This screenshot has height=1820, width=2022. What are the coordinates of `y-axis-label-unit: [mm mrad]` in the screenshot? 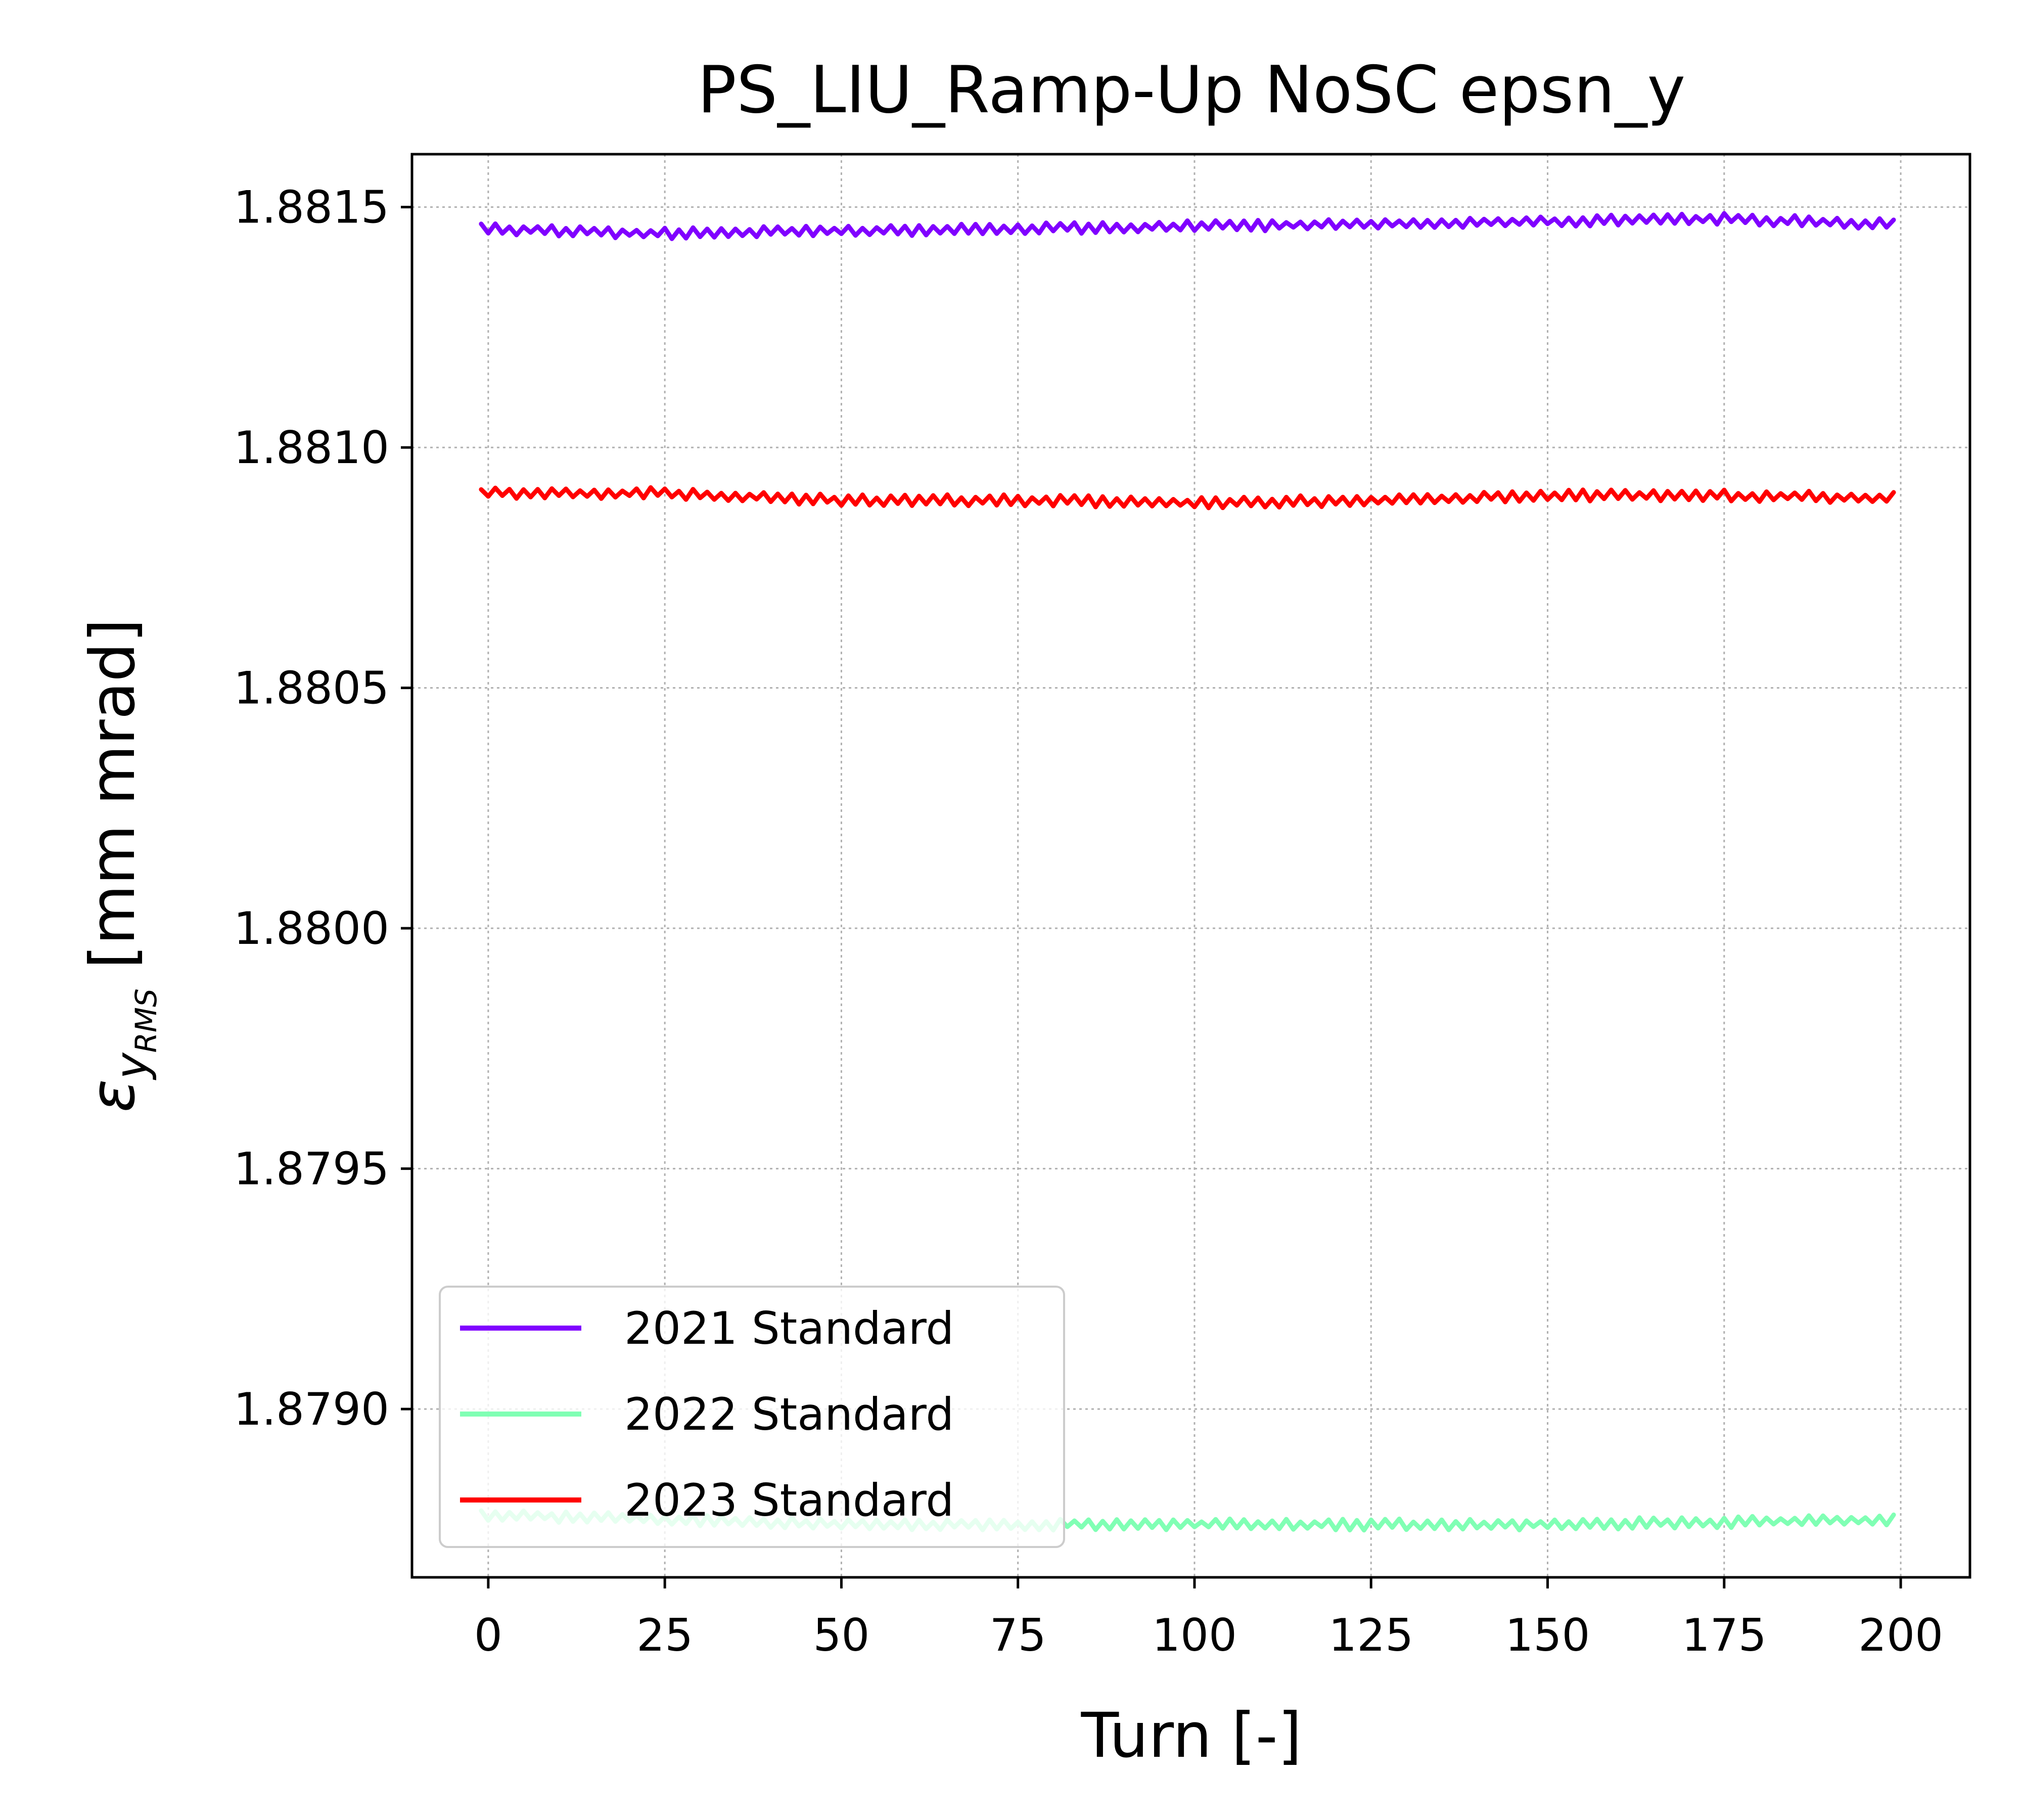 It's located at (113, 794).